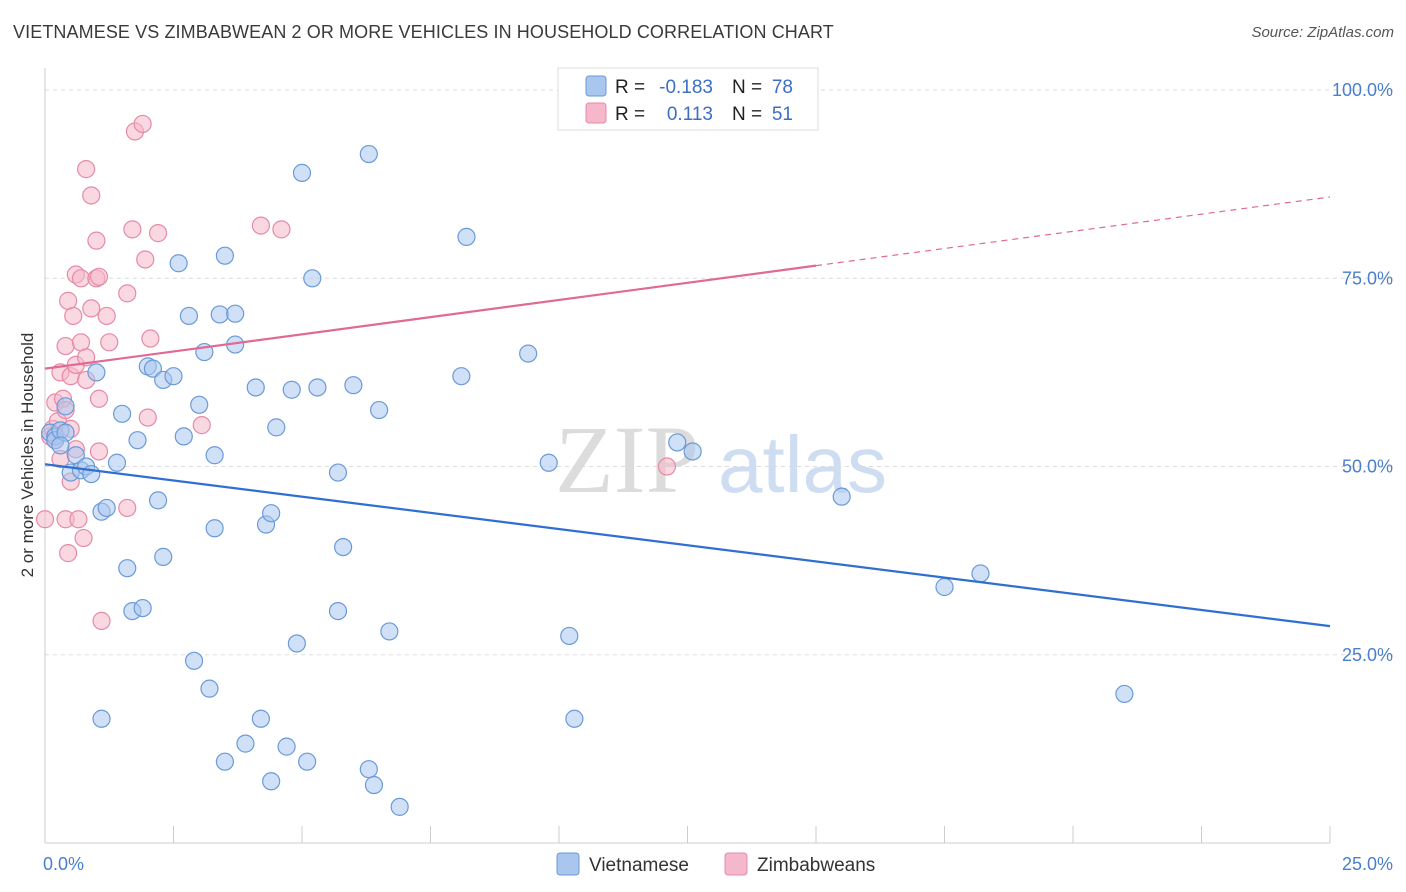  I want to click on legend-swatch-vietnamese, so click(596, 86).